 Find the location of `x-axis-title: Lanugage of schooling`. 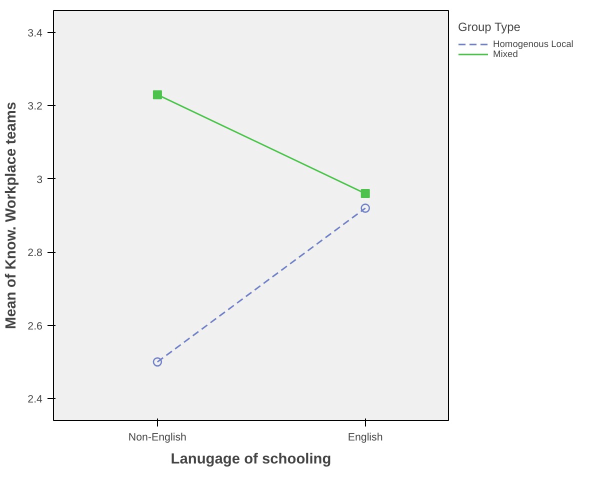

x-axis-title: Lanugage of schooling is located at coordinates (251, 460).